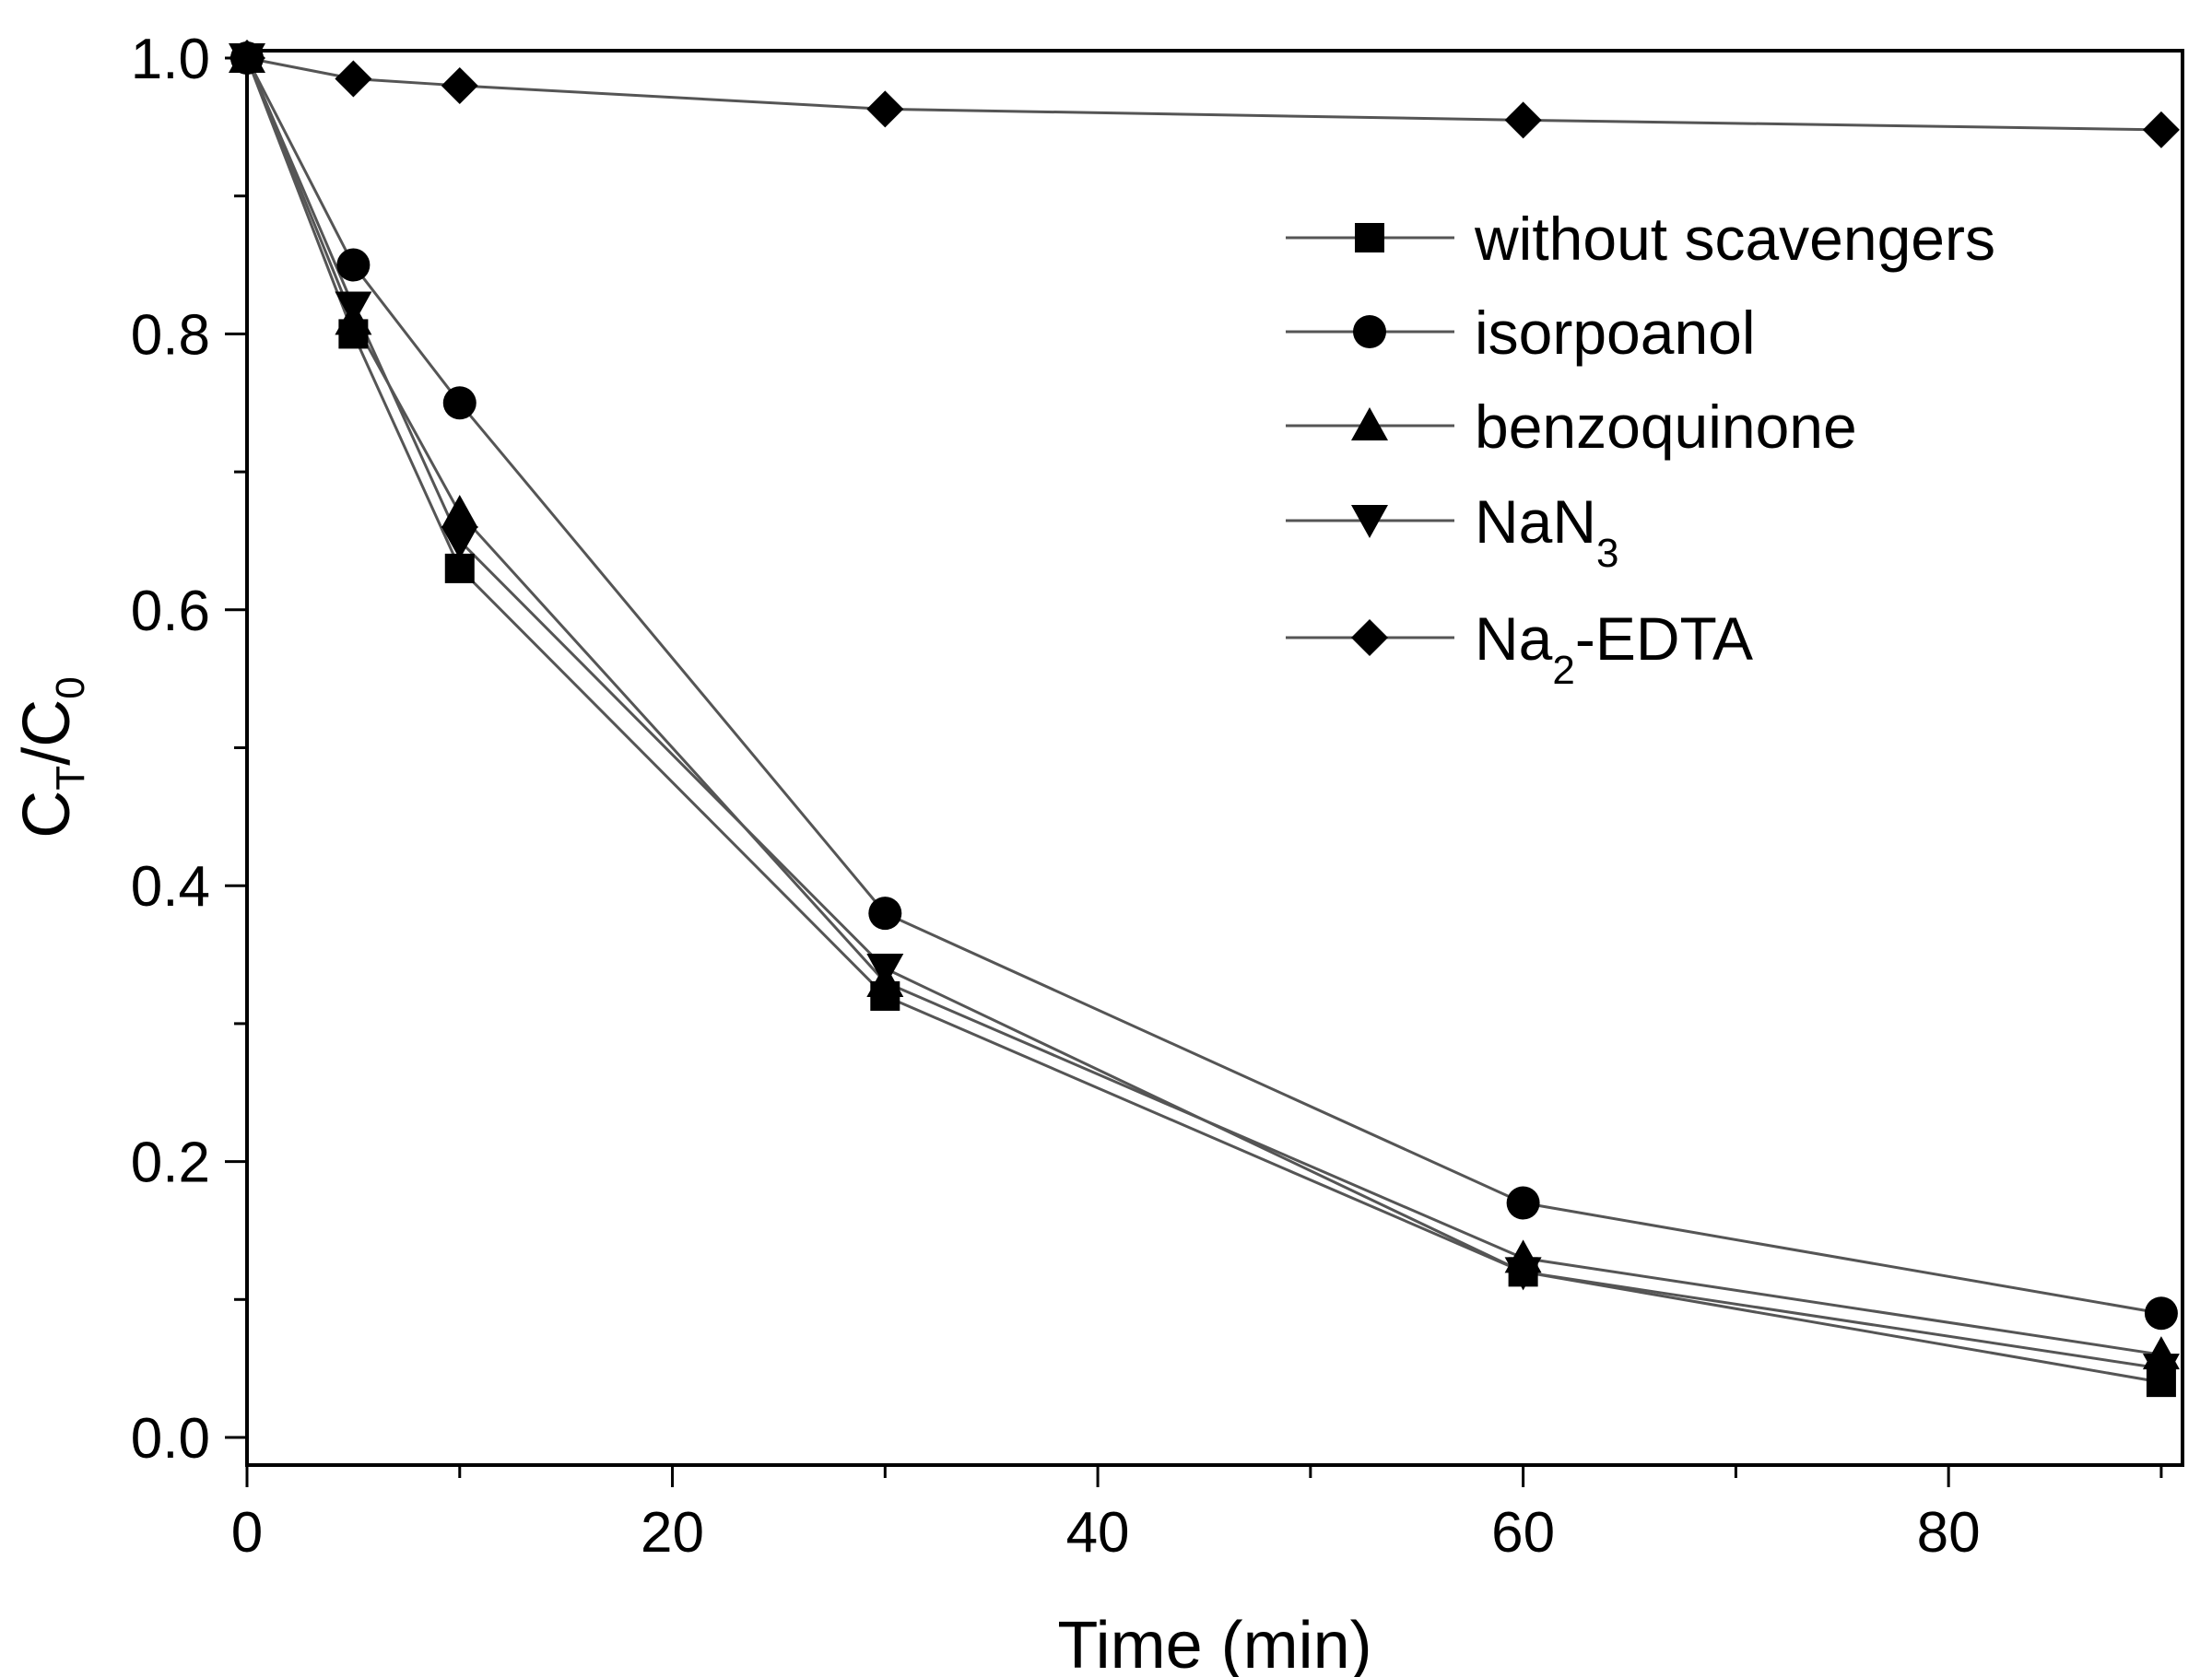  Describe the element at coordinates (170, 611) in the screenshot. I see `y-tick-label: 0.6` at that location.